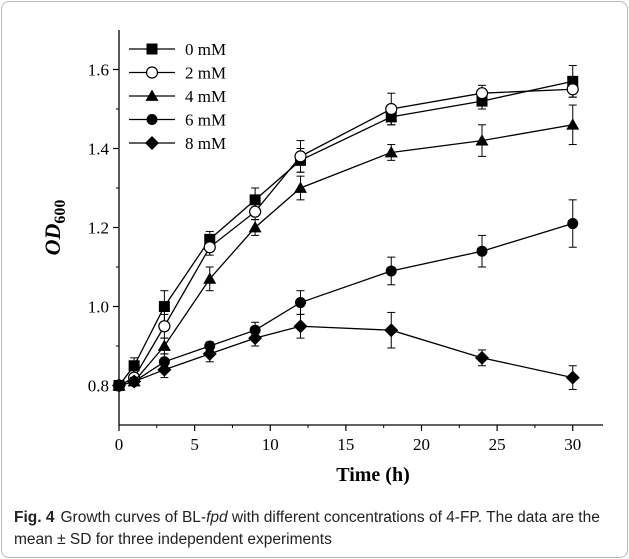  Describe the element at coordinates (98, 307) in the screenshot. I see `y-tick-label-1.0: 1.0` at that location.